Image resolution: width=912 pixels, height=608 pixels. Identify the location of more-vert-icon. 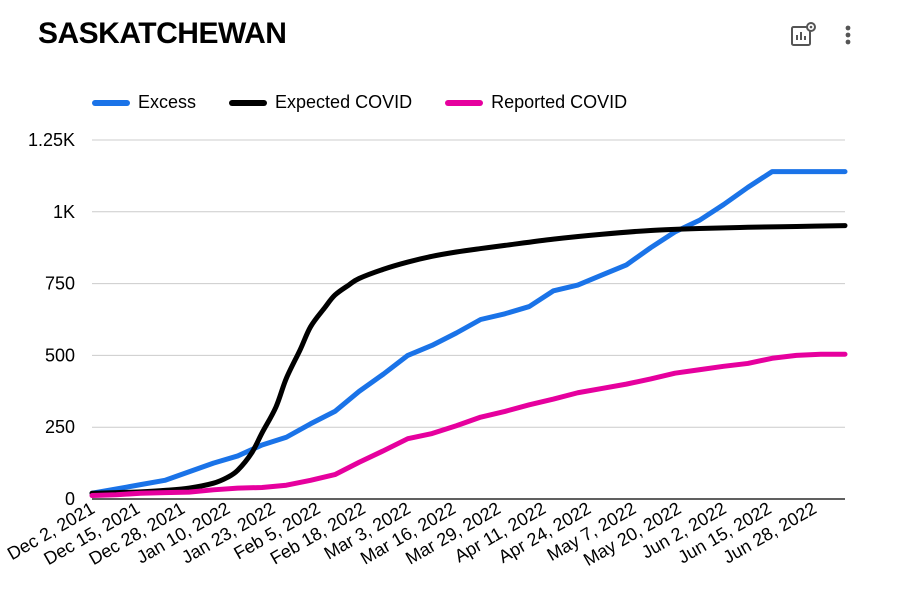
(849, 35).